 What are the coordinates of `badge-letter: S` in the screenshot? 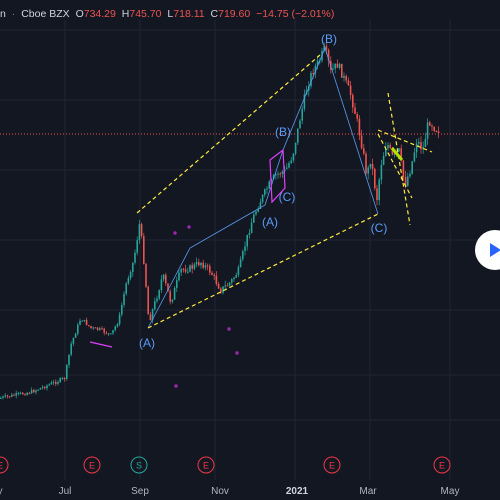 It's located at (139, 466).